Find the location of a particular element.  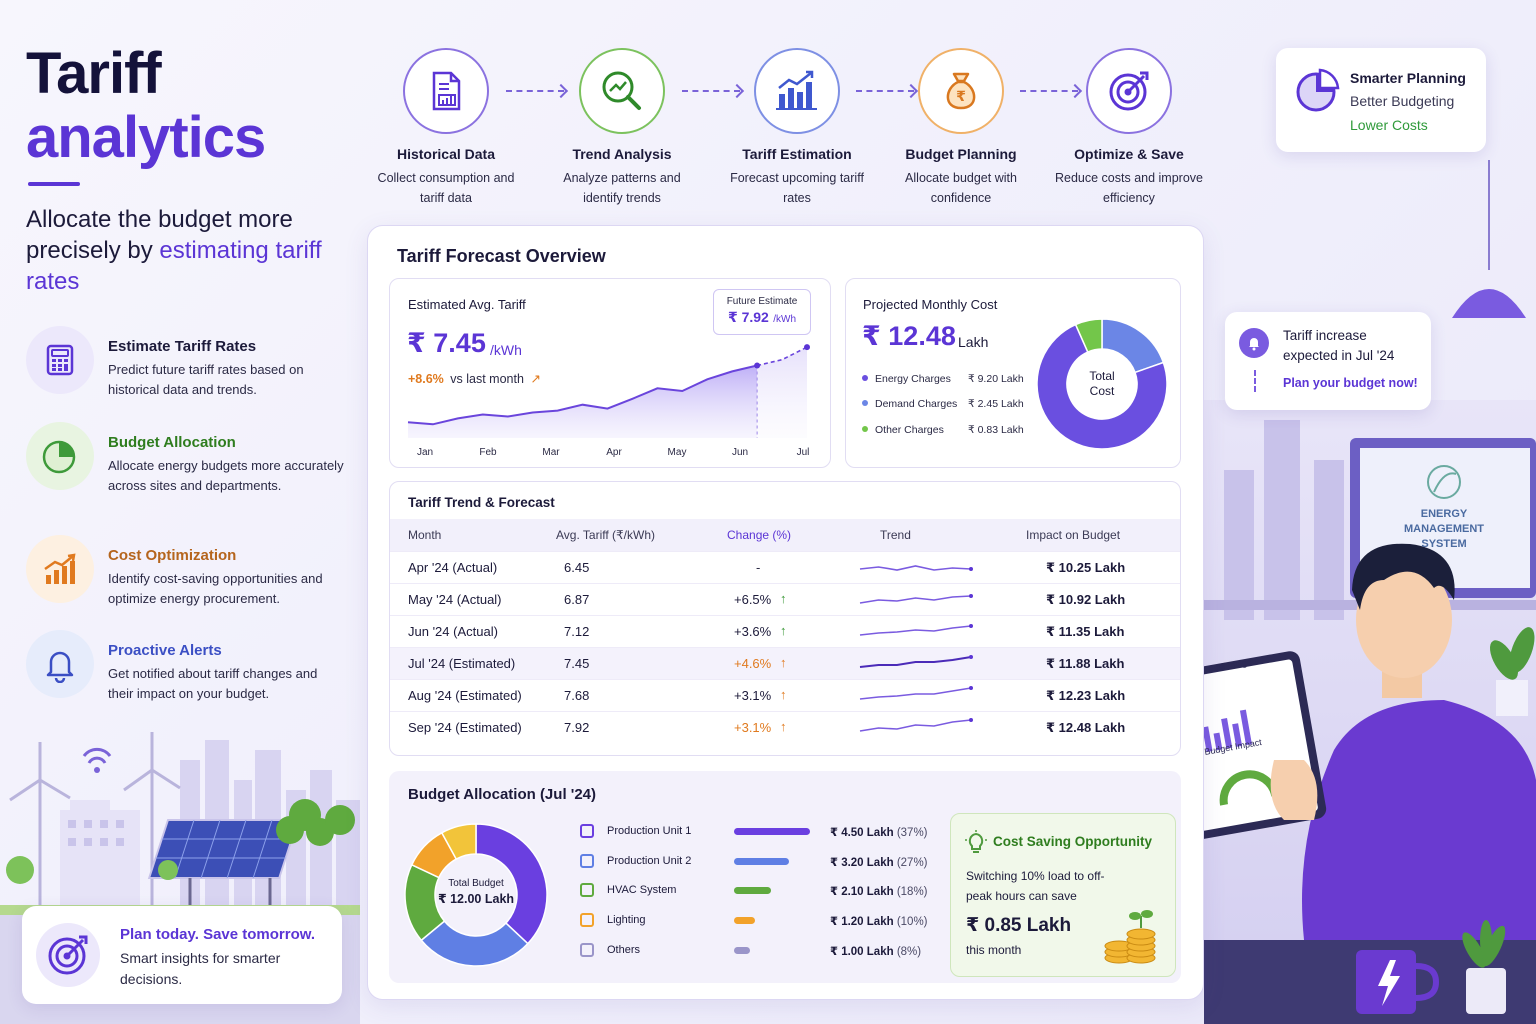

legend-demand: Demand Charges is located at coordinates (909, 404).